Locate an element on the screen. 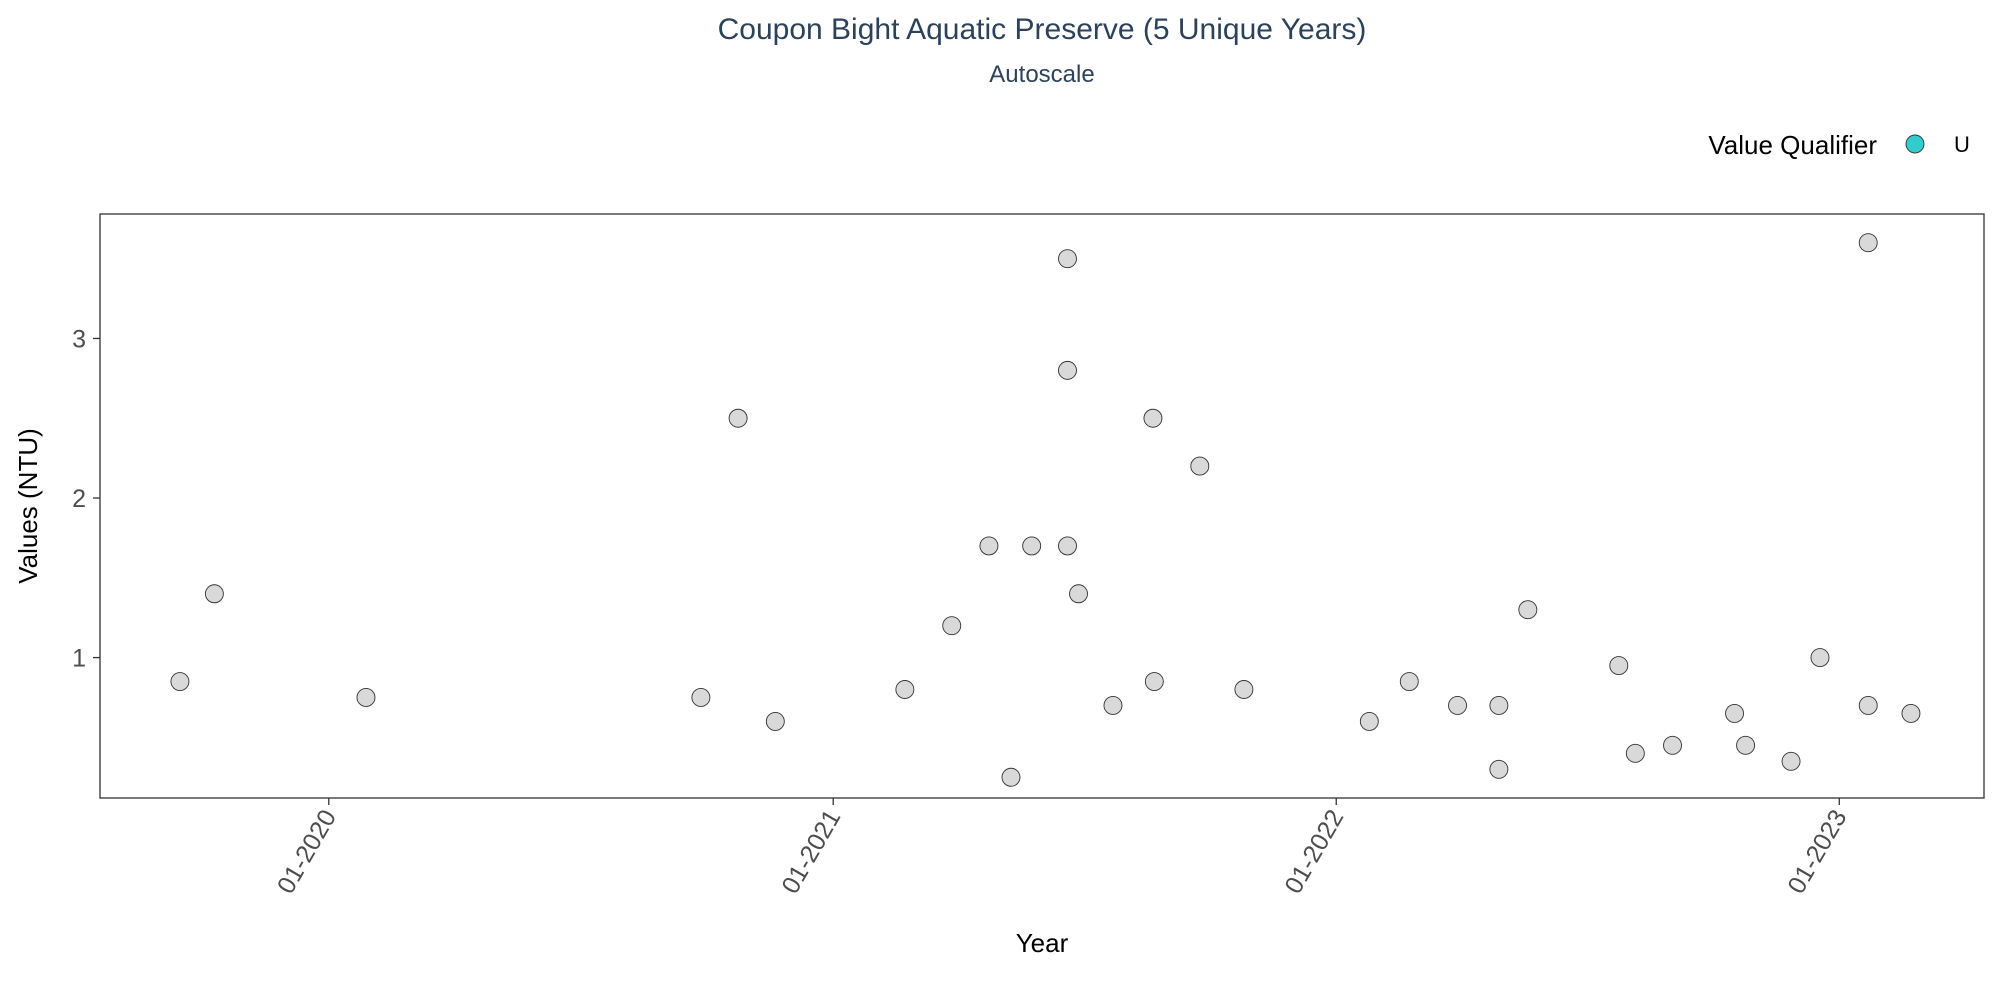 Image resolution: width=2000 pixels, height=1000 pixels. chart-subtitle: Autoscale is located at coordinates (1041, 74).